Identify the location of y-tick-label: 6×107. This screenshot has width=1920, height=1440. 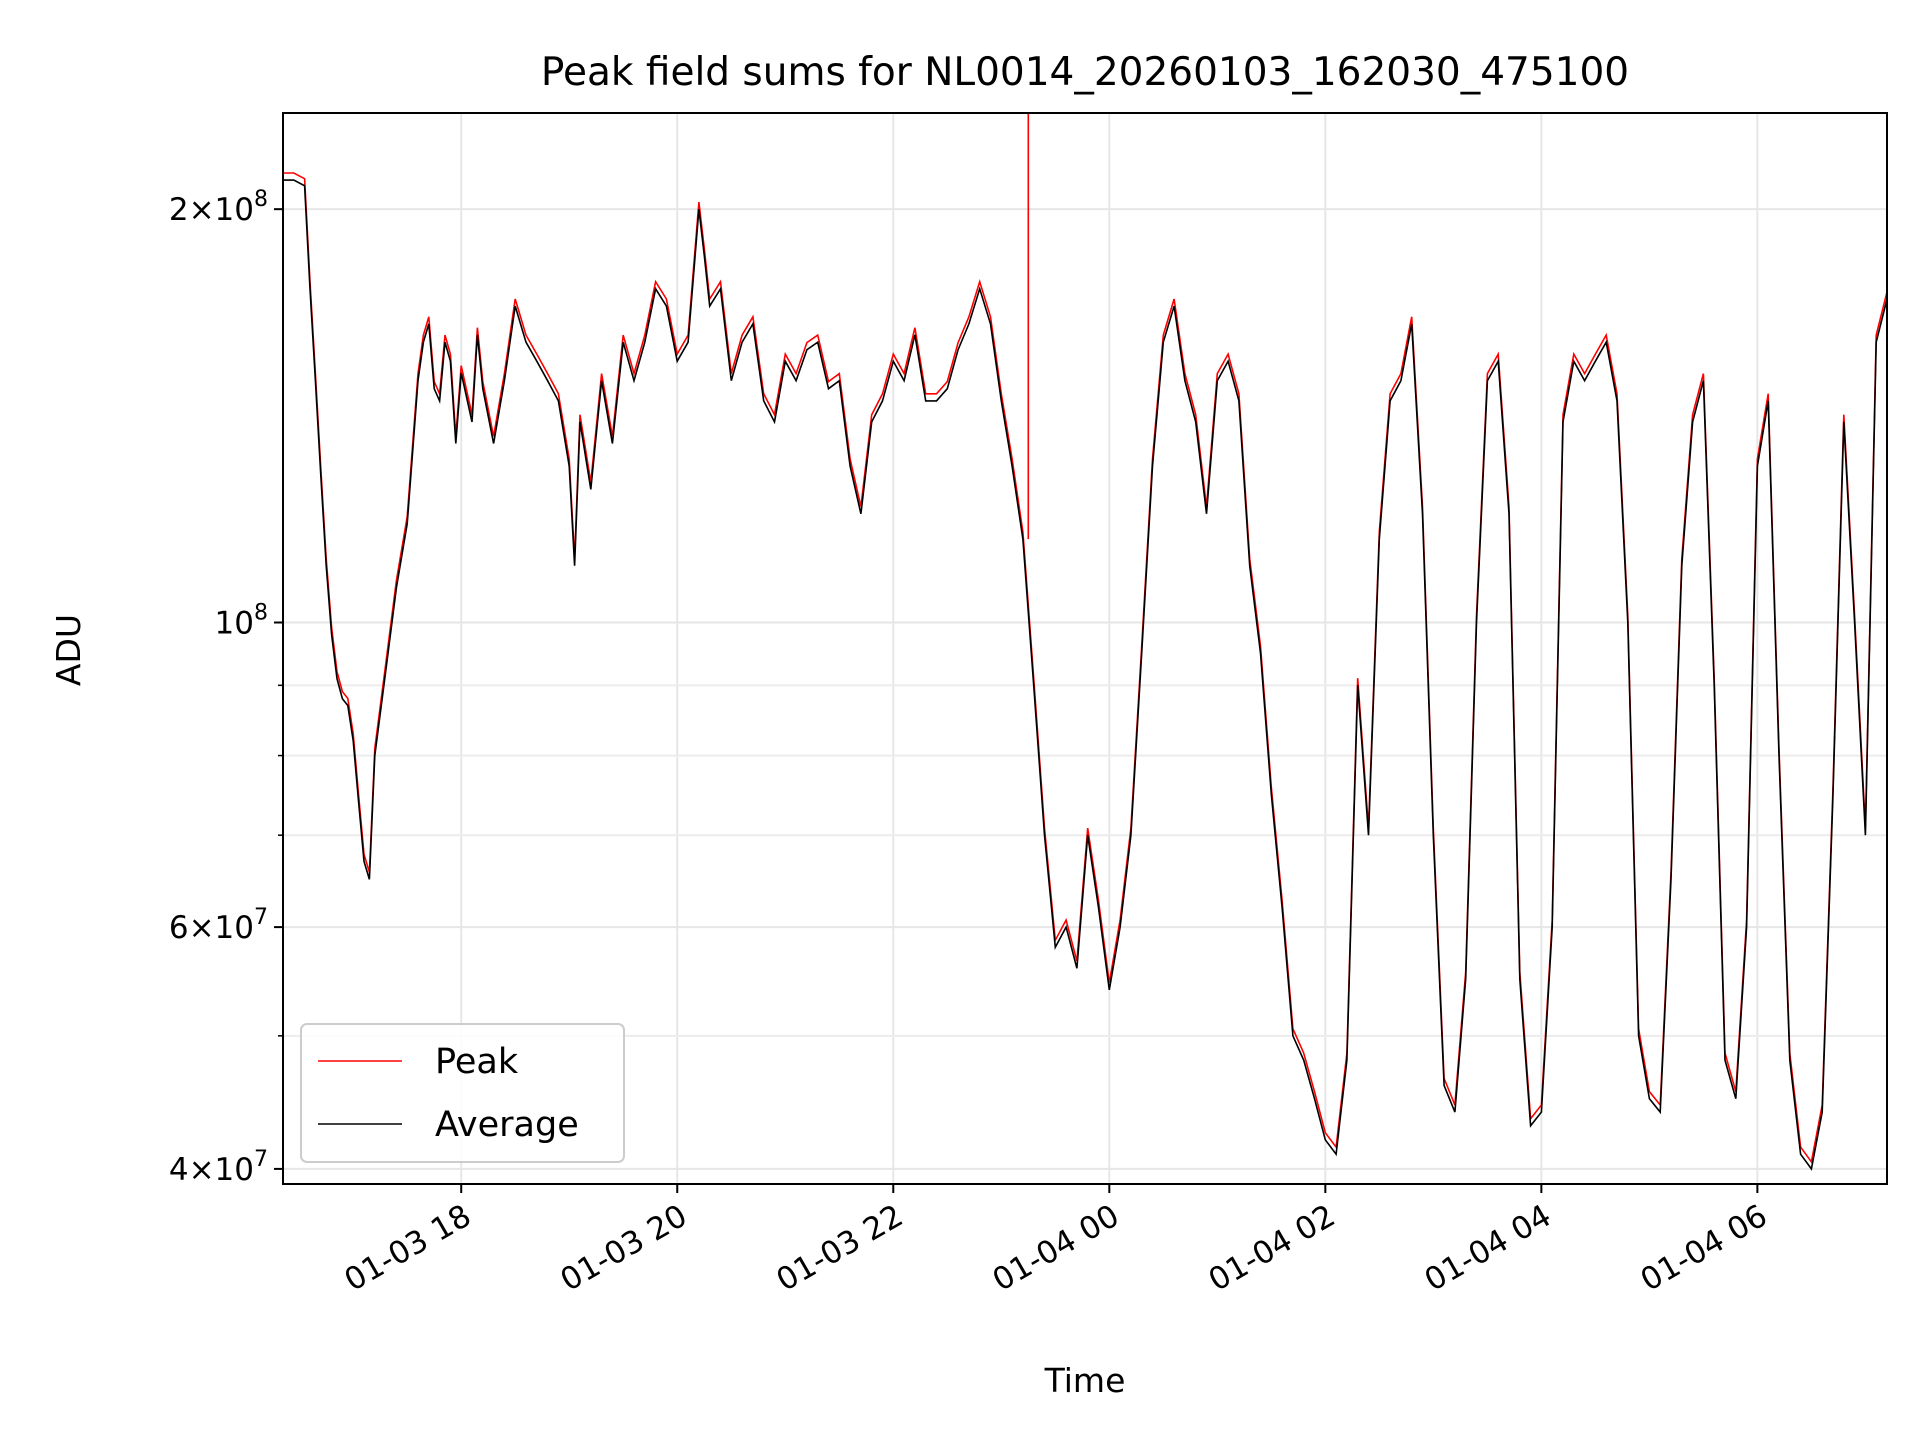
(218, 925).